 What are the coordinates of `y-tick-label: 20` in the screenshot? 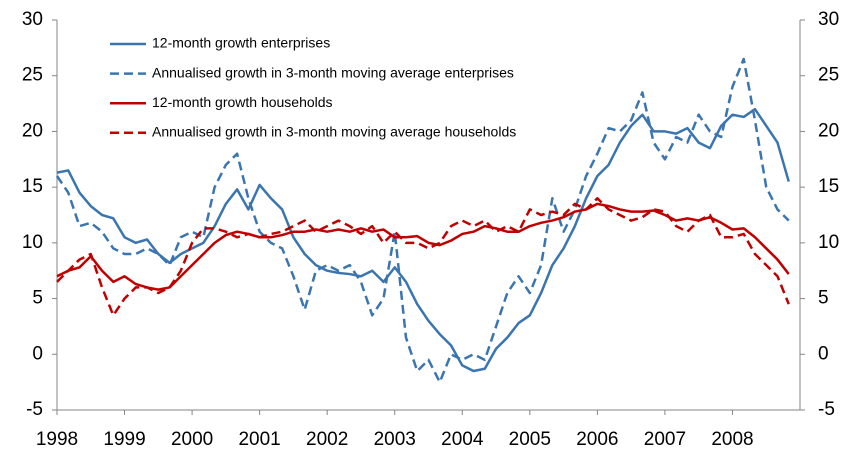 It's located at (32, 130).